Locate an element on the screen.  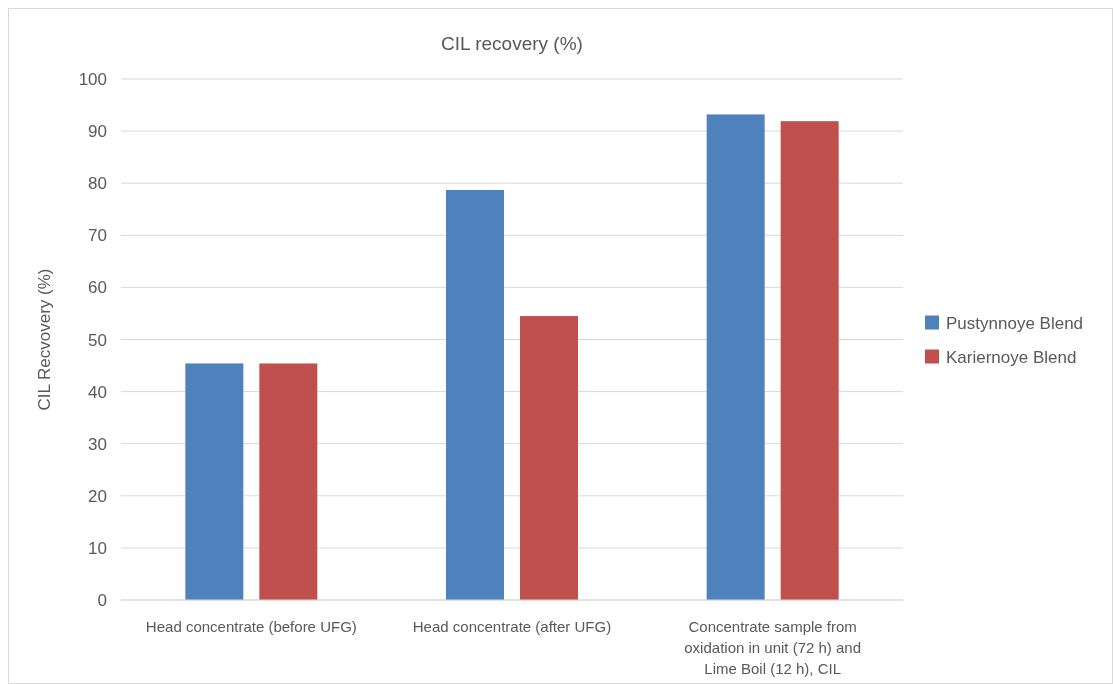
y-axis-title: CIL Recvovery (%) is located at coordinates (44, 339).